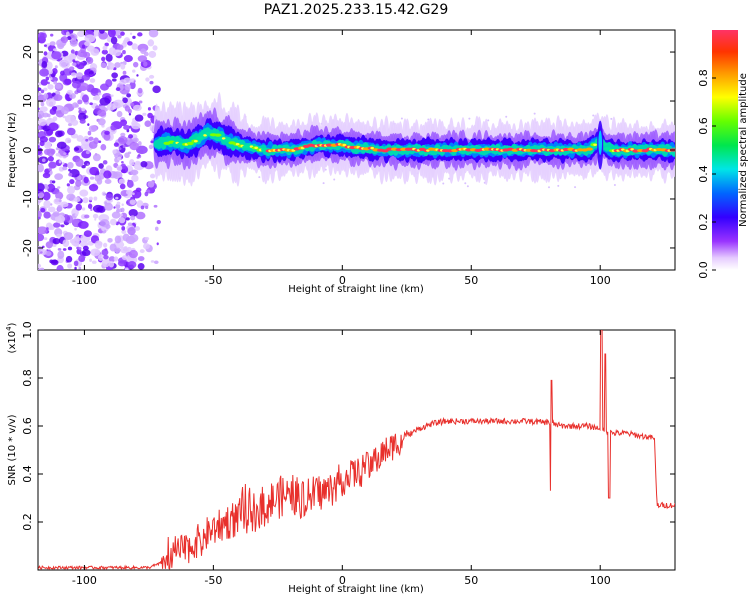  What do you see at coordinates (743, 150) in the screenshot?
I see `colorbar-label: Normalized spectral amplitude` at bounding box center [743, 150].